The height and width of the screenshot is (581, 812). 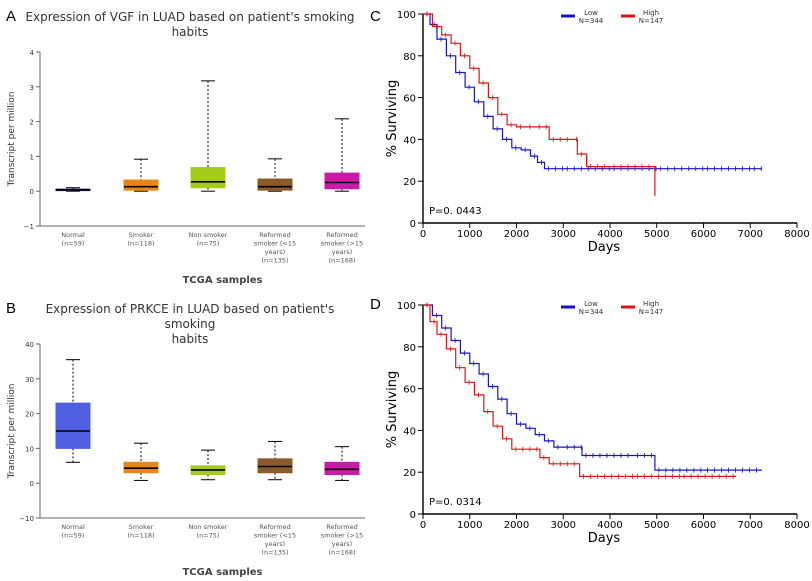 I want to click on survival-curve-low, so click(x=592, y=91).